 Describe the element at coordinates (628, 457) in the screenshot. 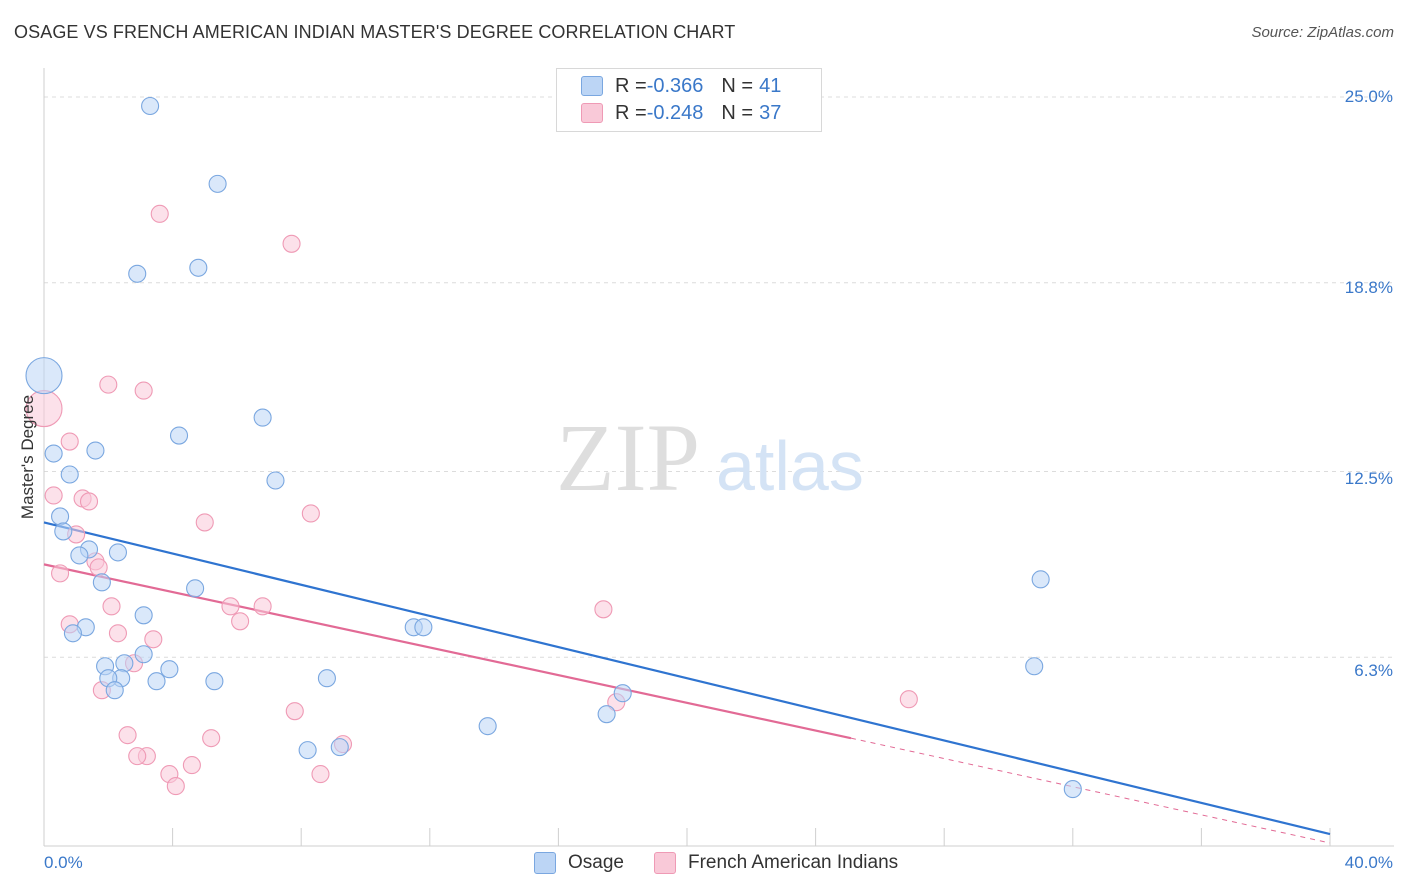

I see `watermark-zip: ZIP` at that location.